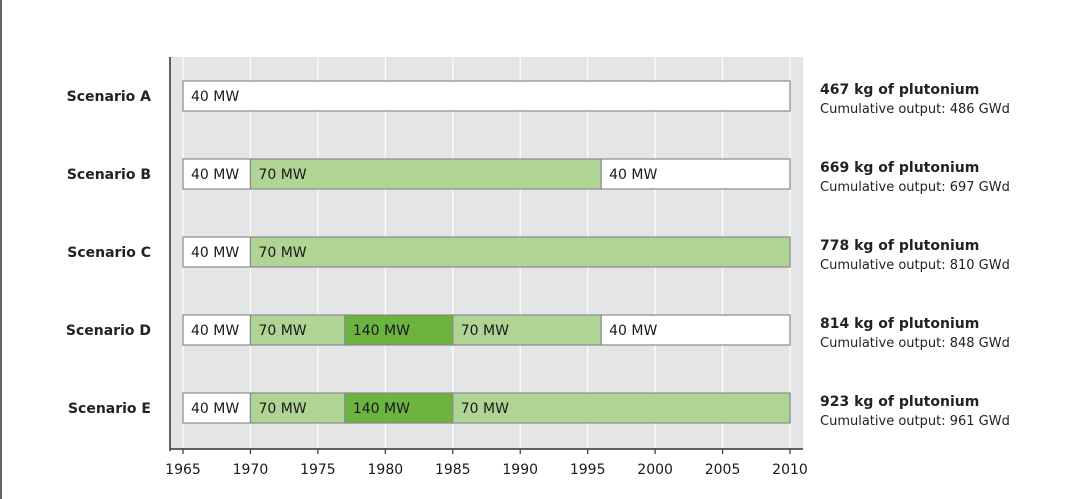  What do you see at coordinates (790, 470) in the screenshot?
I see `x-tick-label-2010: 2010` at bounding box center [790, 470].